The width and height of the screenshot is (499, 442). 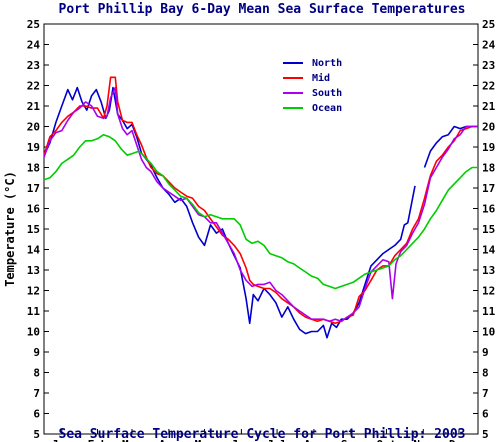 What do you see at coordinates (33, 86) in the screenshot?
I see `y-tick-label-left: 22` at bounding box center [33, 86].